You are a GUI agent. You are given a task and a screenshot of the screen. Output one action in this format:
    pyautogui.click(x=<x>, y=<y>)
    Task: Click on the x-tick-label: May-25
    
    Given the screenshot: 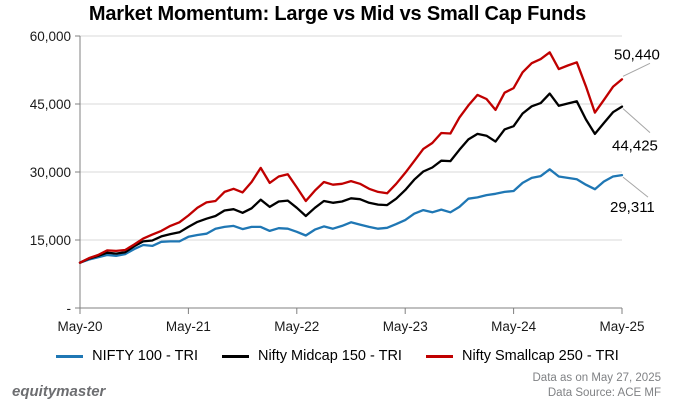 What is the action you would take?
    pyautogui.click(x=621, y=326)
    